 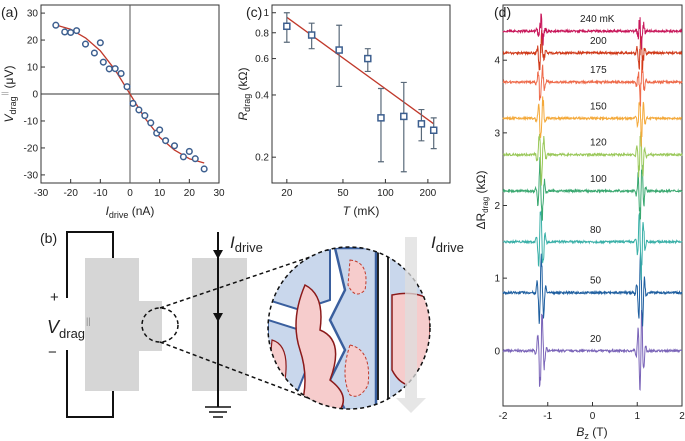 I want to click on chart-a-ylabel: Vdrag|| (μV), so click(x=10, y=94).